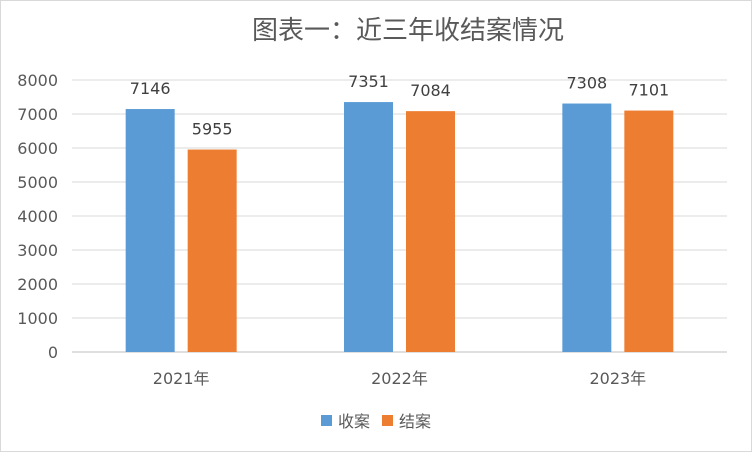 This screenshot has height=452, width=752. I want to click on y-tick-label: 7000, so click(37, 114).